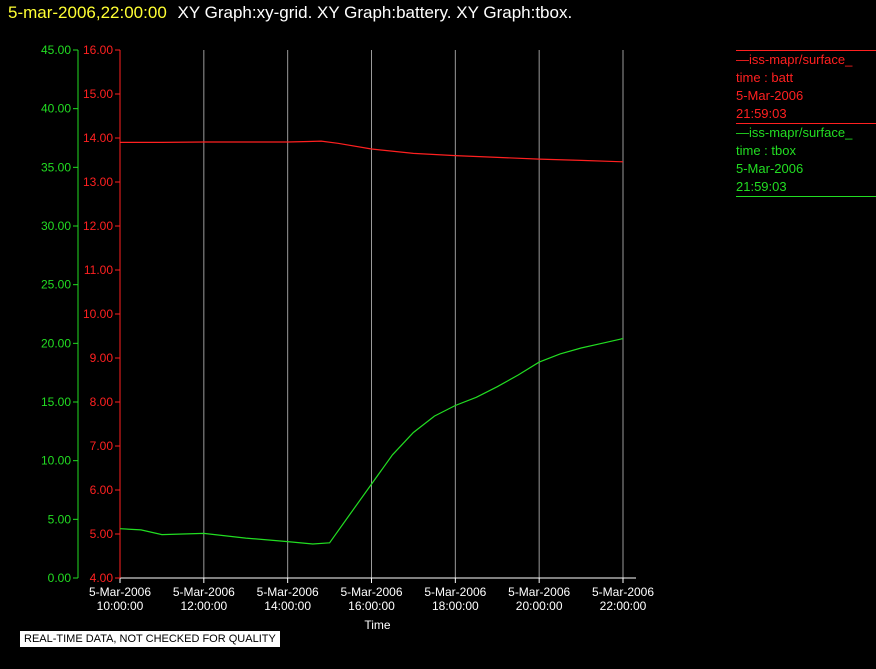  Describe the element at coordinates (372, 151) in the screenshot. I see `series-line-batt` at that location.